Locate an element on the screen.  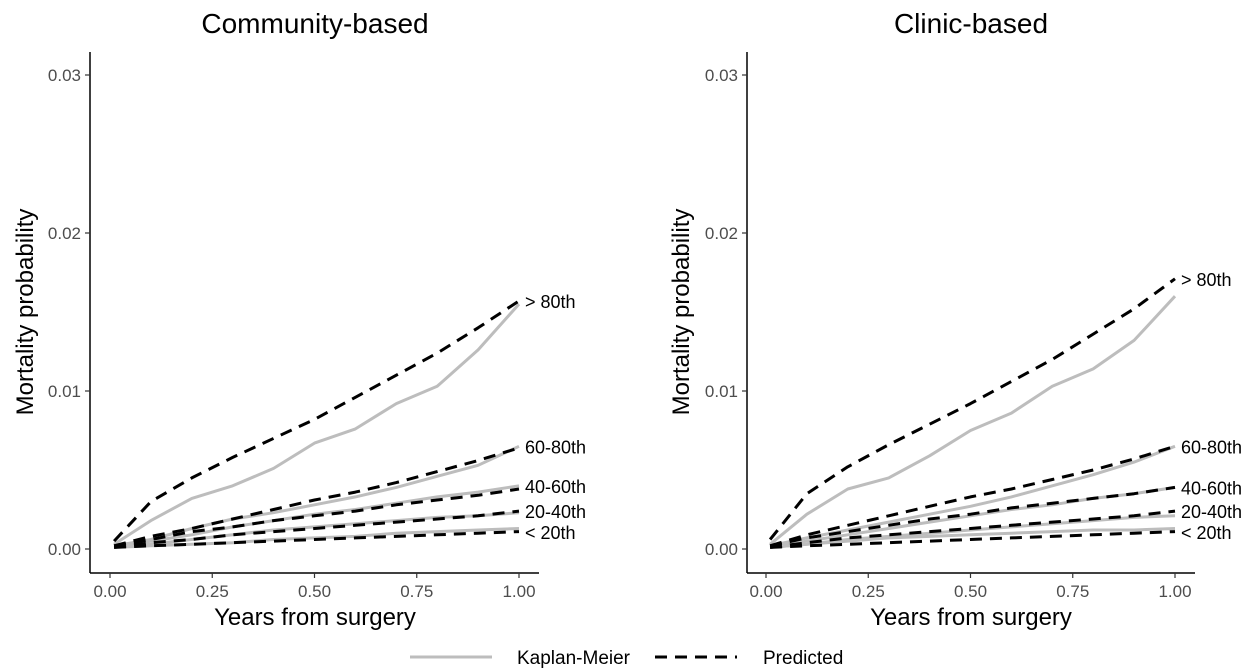
panel-title: Clinic-based is located at coordinates (971, 23).